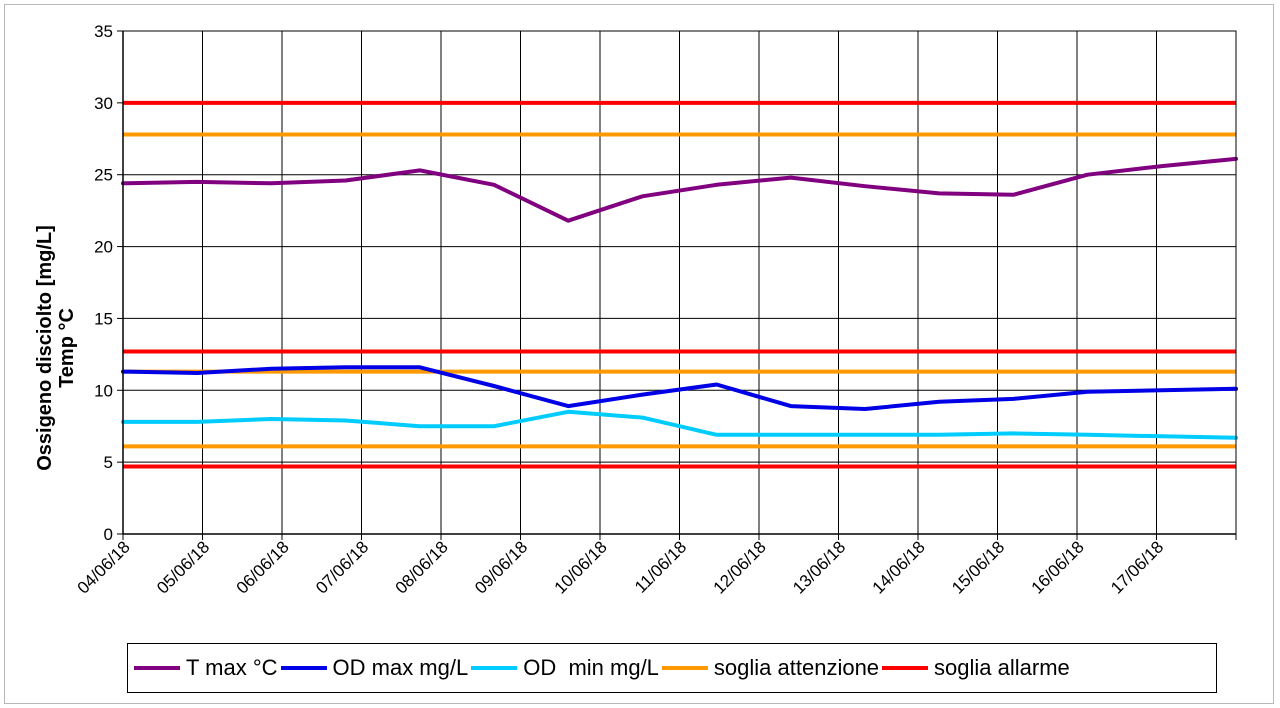  I want to click on x-tick-label: 08/06/18, so click(422, 567).